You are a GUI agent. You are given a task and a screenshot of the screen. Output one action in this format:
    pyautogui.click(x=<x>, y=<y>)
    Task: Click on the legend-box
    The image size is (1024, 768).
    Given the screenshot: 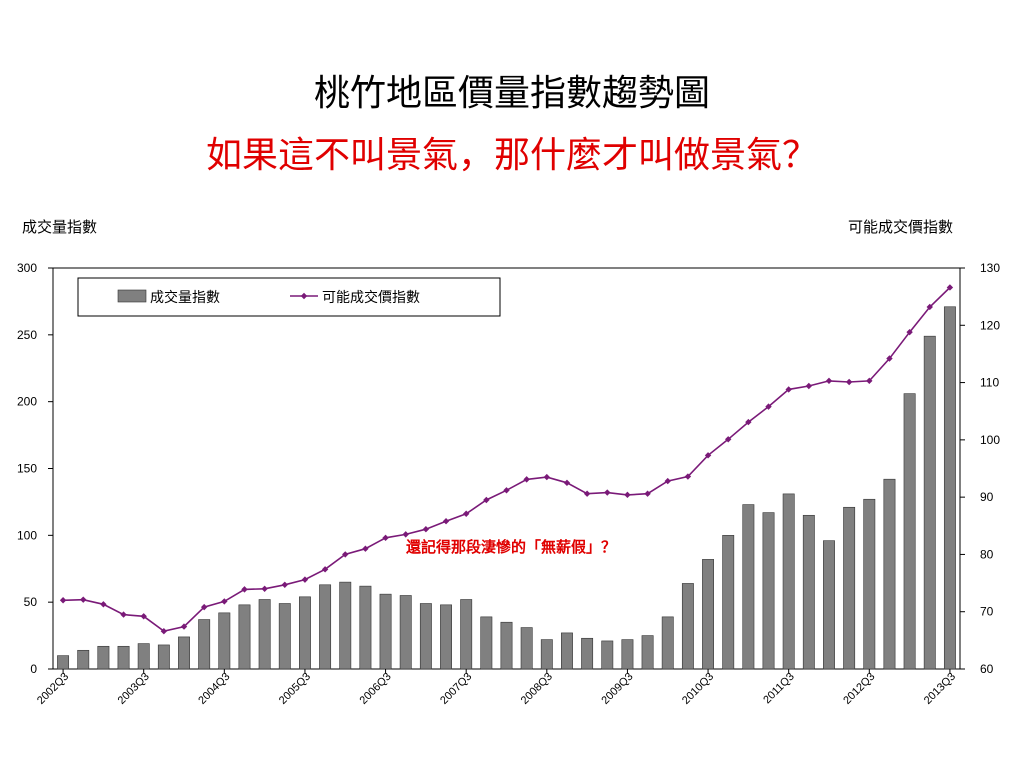 What is the action you would take?
    pyautogui.click(x=289, y=297)
    